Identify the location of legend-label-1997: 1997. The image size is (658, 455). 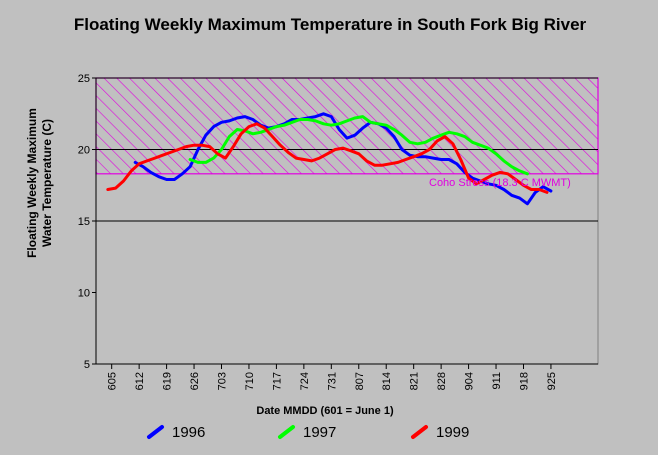
(319, 432).